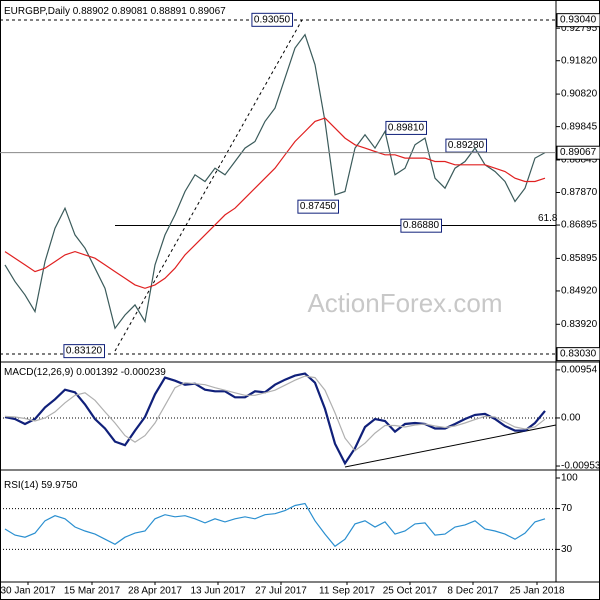  I want to click on annotation-text: 0.89810, so click(406, 127).